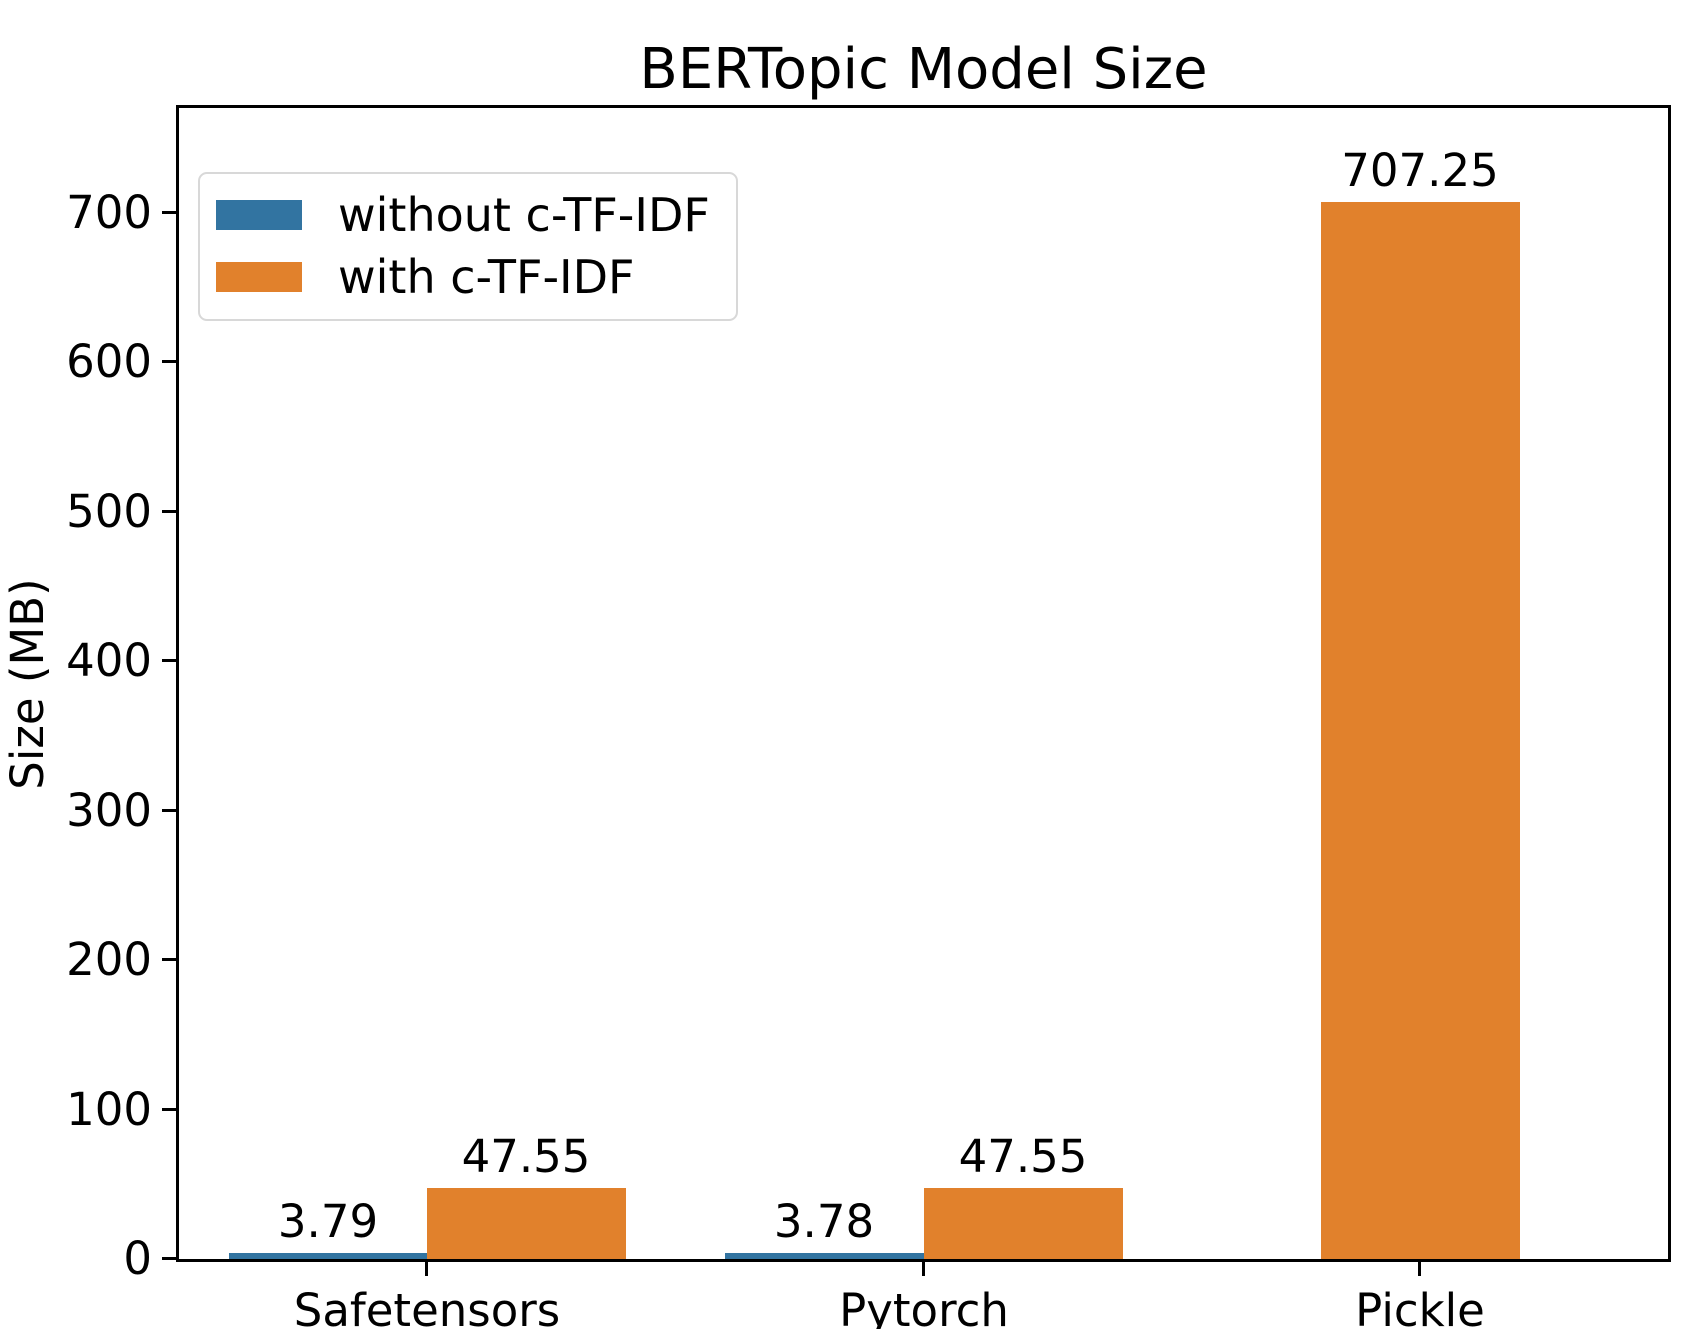 The width and height of the screenshot is (1695, 1329). What do you see at coordinates (427, 1306) in the screenshot?
I see `x-tick-label: Safetensors` at bounding box center [427, 1306].